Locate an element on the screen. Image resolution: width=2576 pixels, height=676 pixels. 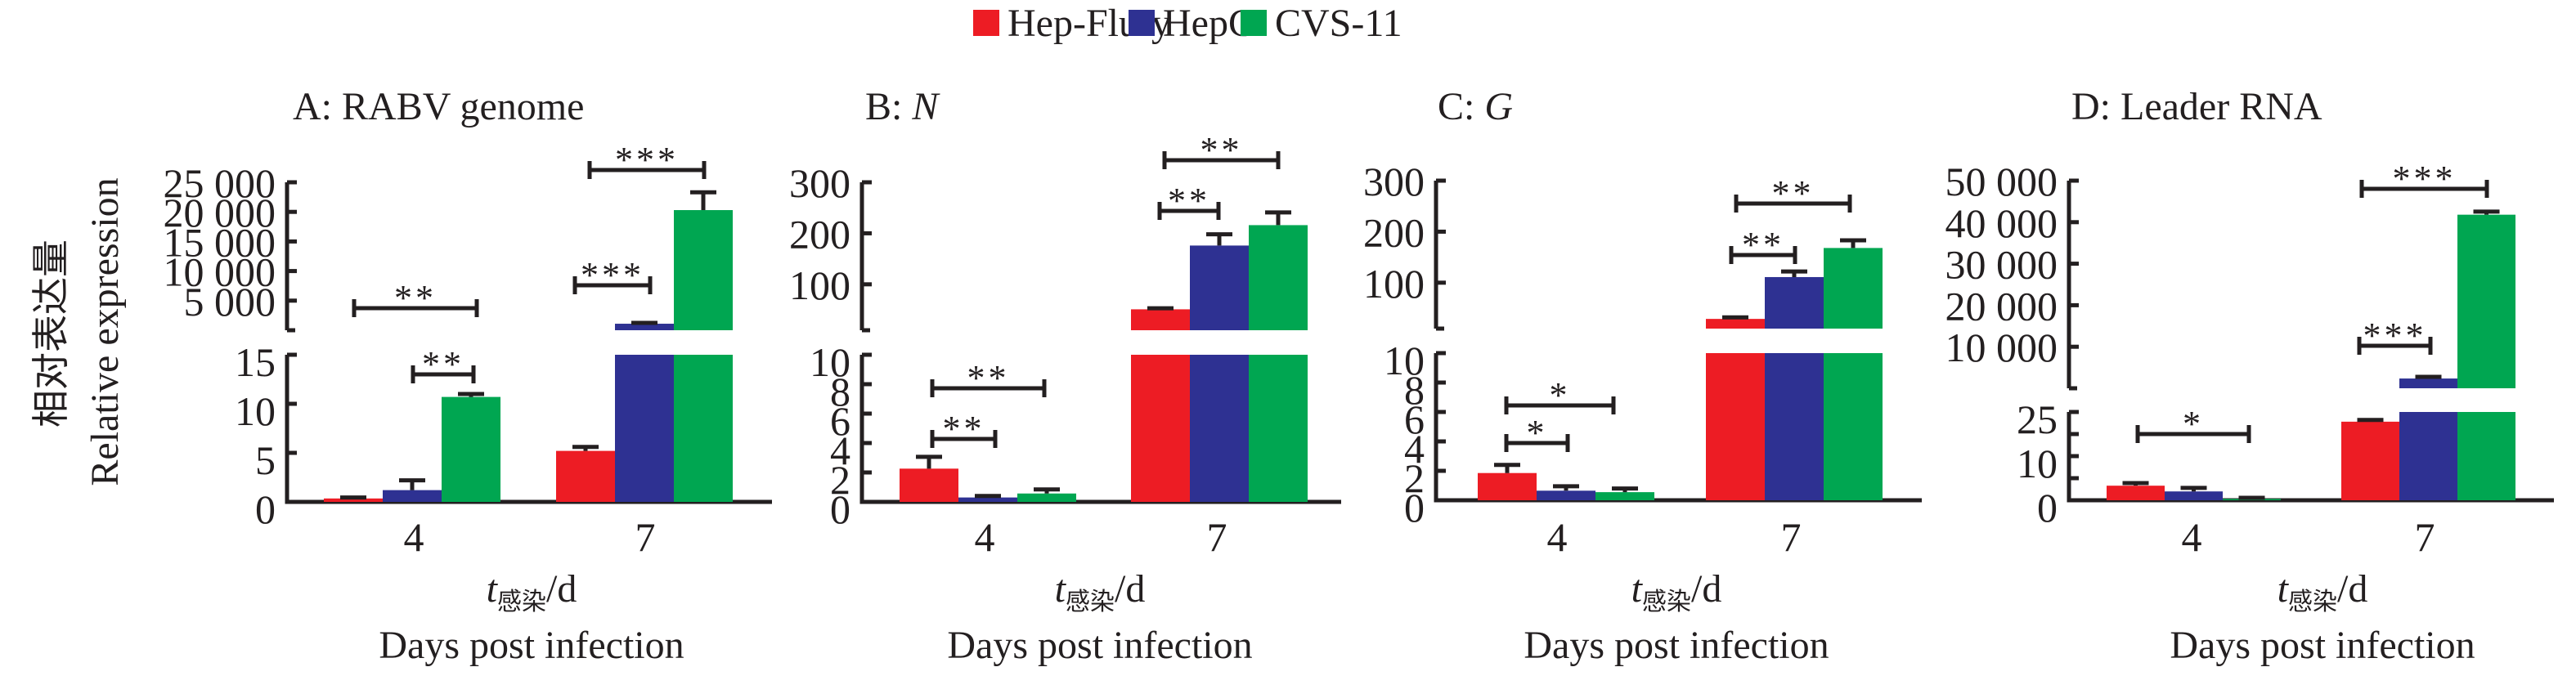
y-tick-label-upper: 10 000 is located at coordinates (220, 272).